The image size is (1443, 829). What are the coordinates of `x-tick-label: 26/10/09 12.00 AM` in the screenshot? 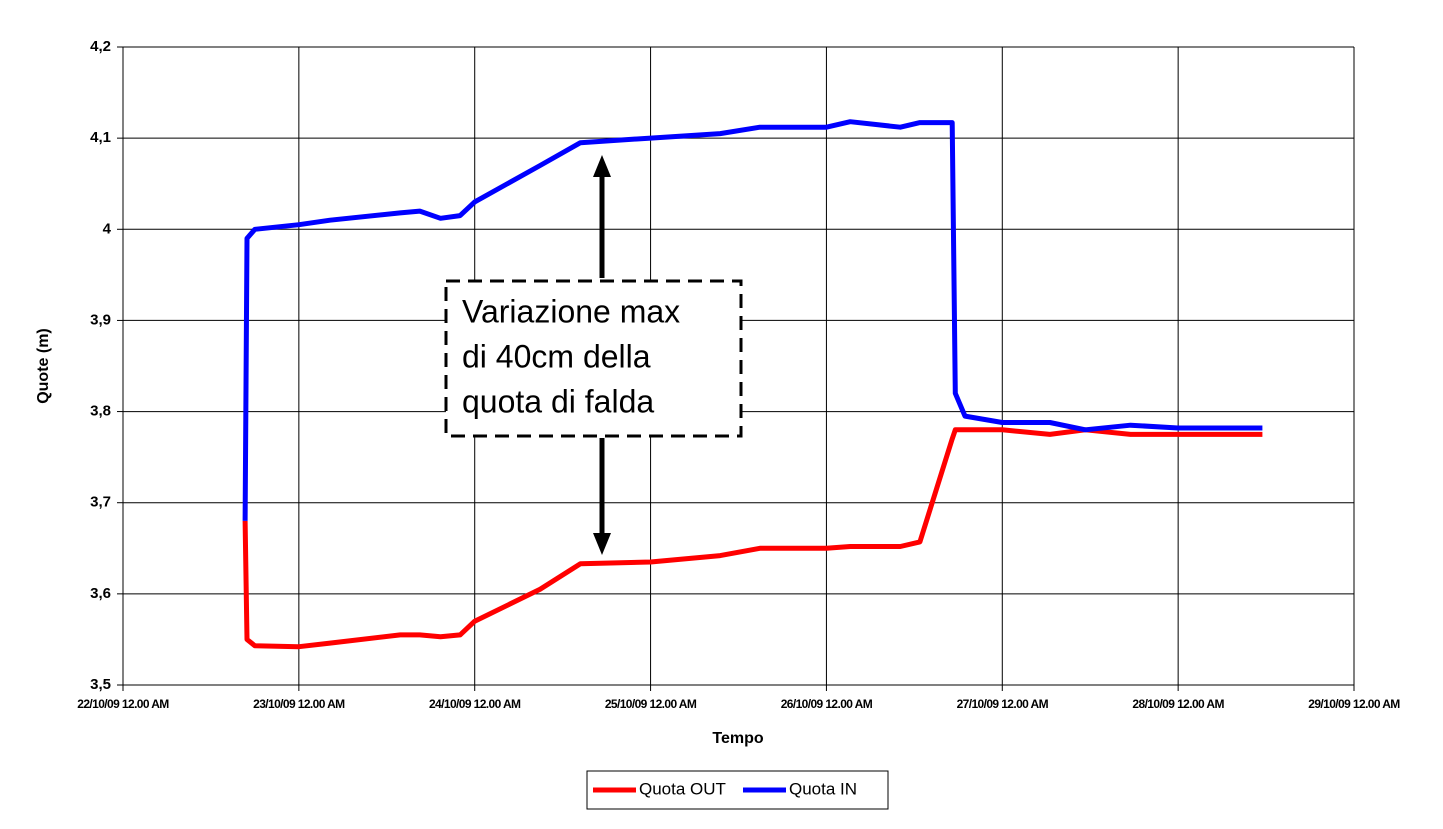 It's located at (827, 704).